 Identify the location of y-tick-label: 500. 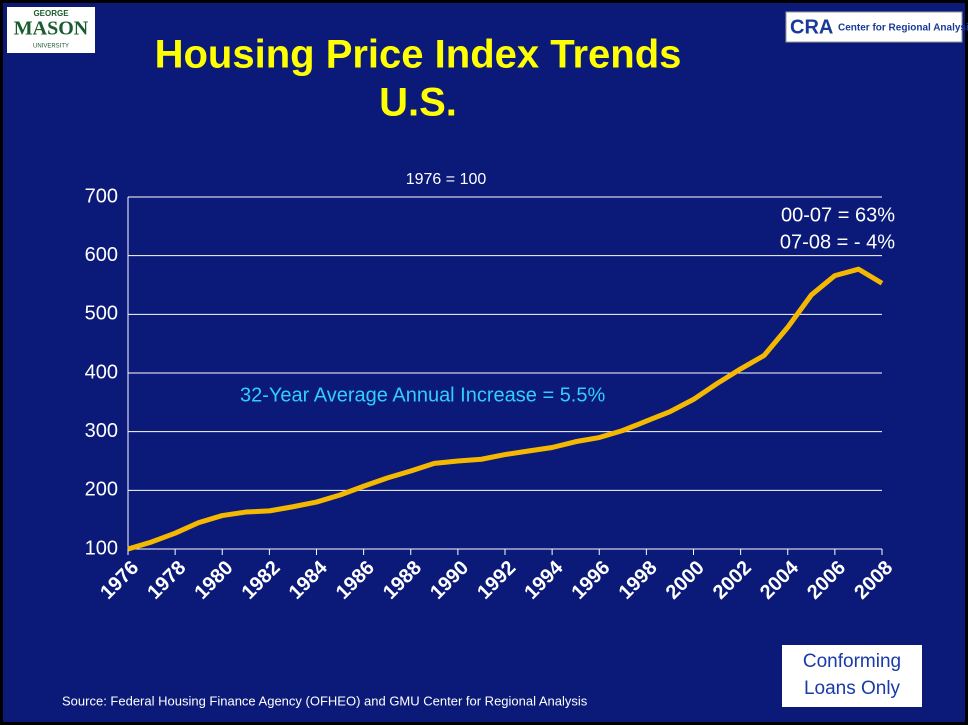
(101, 314).